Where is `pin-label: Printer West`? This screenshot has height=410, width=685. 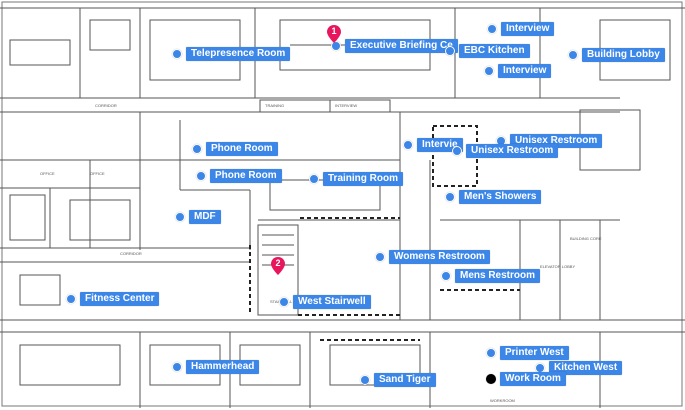
pin-label: Printer West is located at coordinates (534, 353).